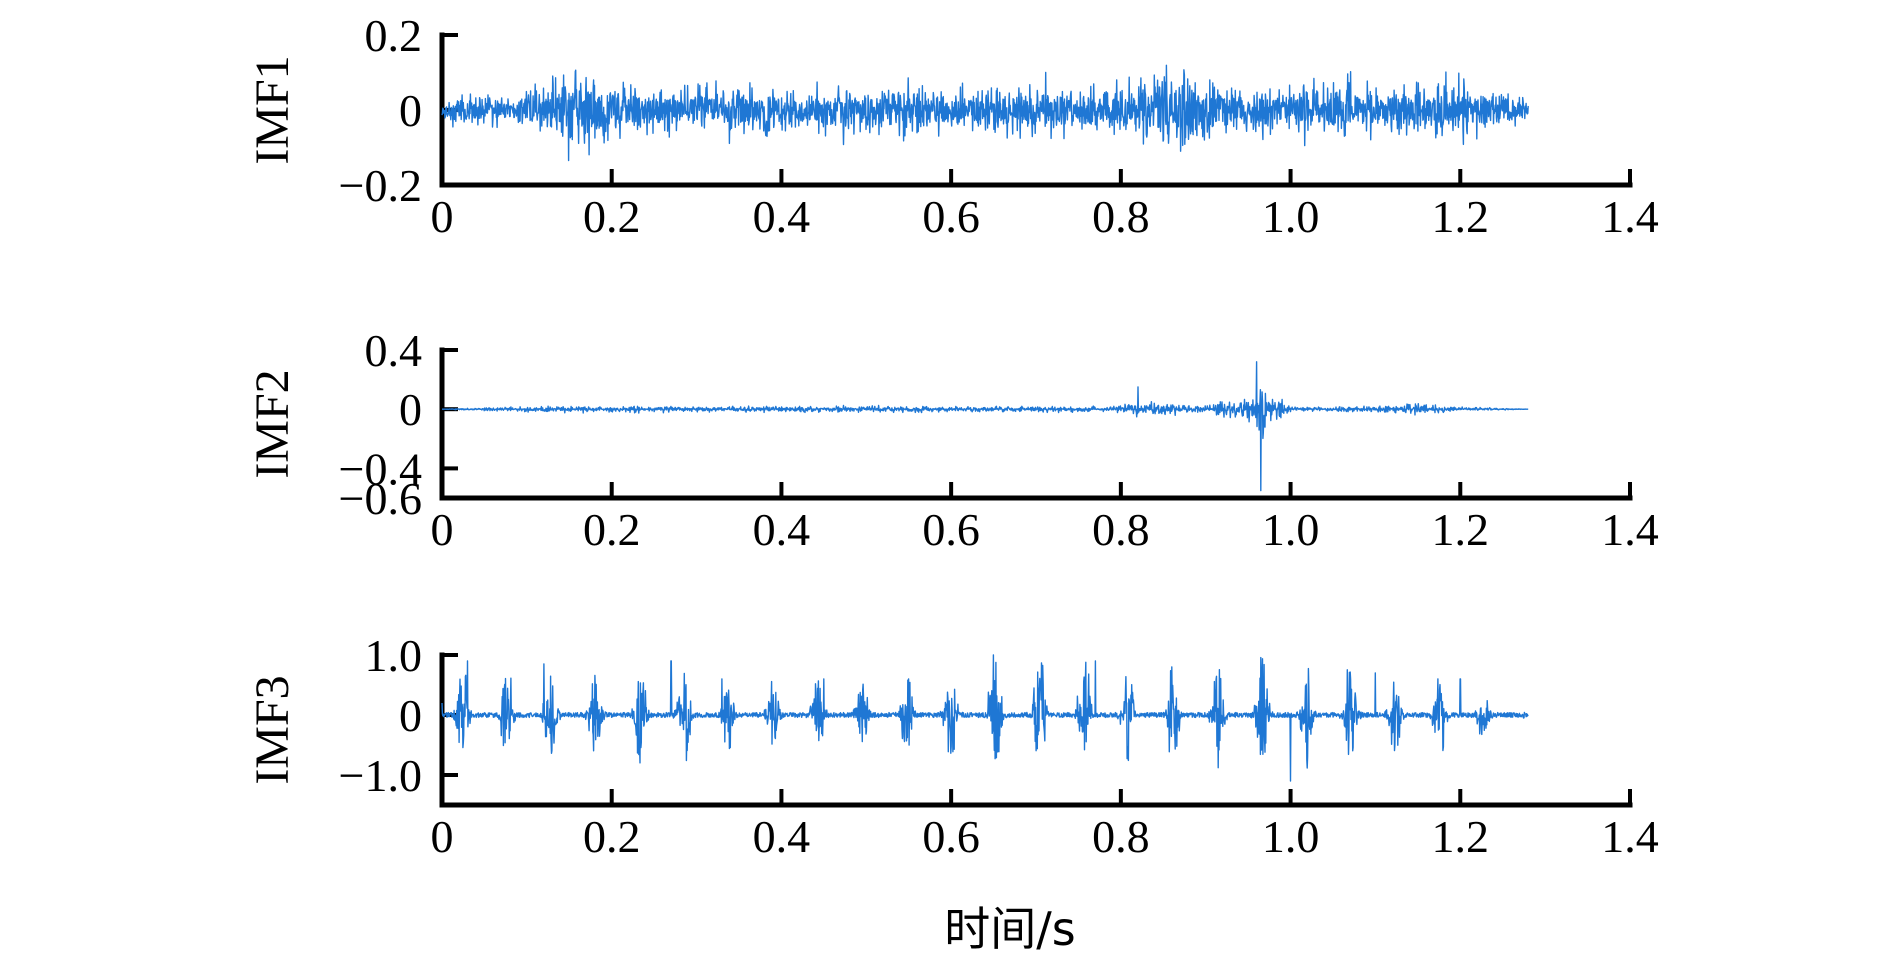  Describe the element at coordinates (1009, 929) in the screenshot. I see `x-axis-title: 时间/s` at that location.